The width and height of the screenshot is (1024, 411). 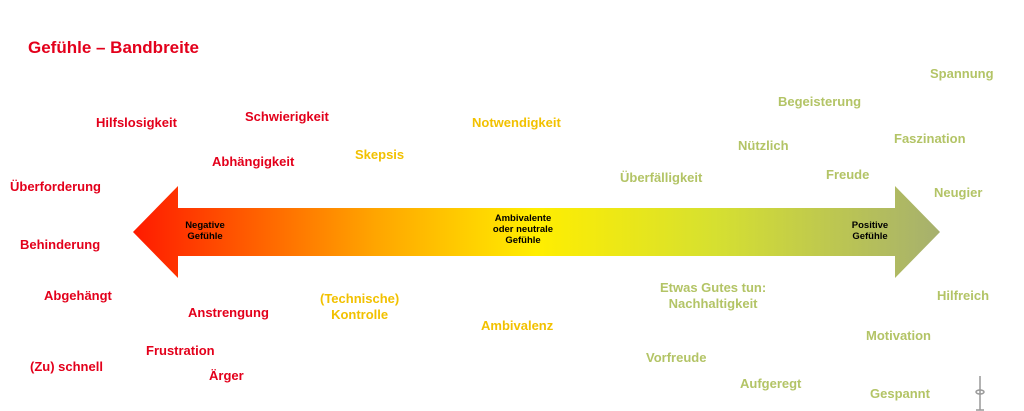 I want to click on slide-title: Gefühle – Bandbreite, so click(x=113, y=47).